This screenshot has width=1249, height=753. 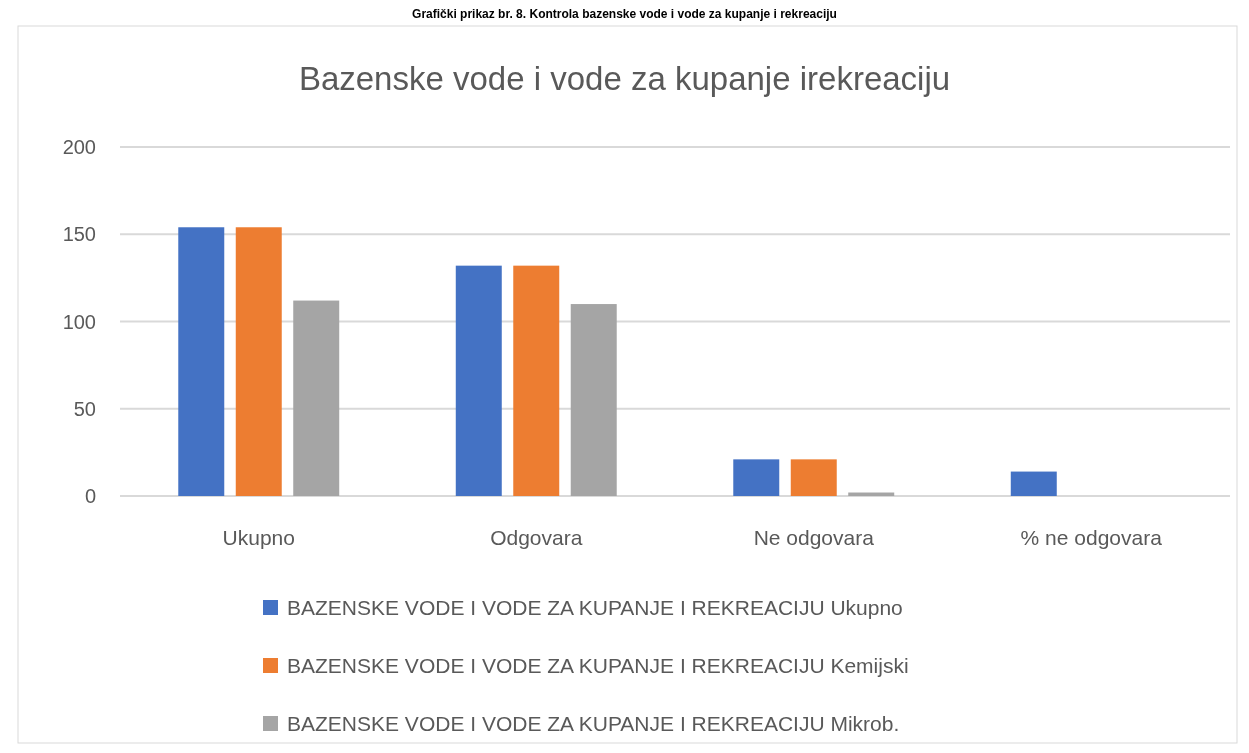 I want to click on y-tick-label: 50, so click(x=84, y=408).